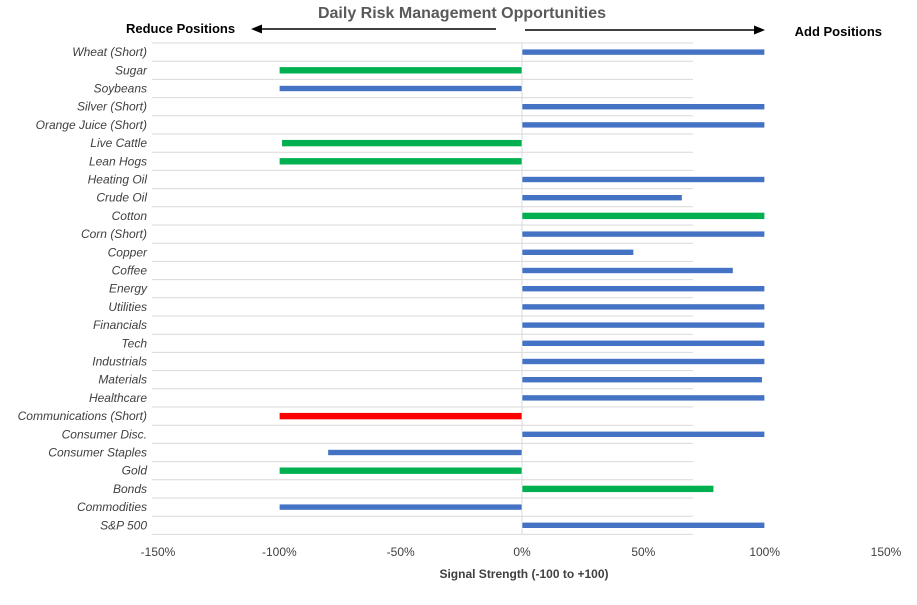 The width and height of the screenshot is (917, 605). Describe the element at coordinates (82, 416) in the screenshot. I see `category-label: Communications (Short)` at that location.